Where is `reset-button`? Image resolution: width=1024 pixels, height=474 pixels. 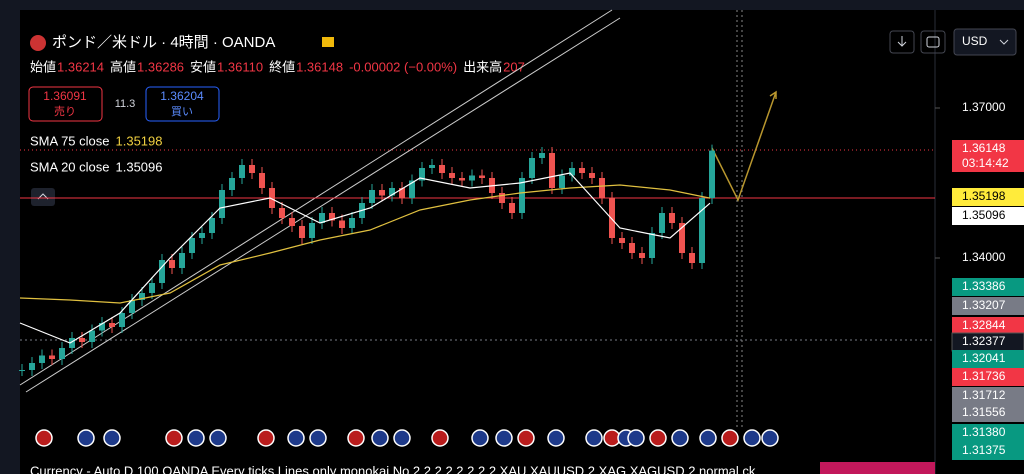 reset-button is located at coordinates (933, 42).